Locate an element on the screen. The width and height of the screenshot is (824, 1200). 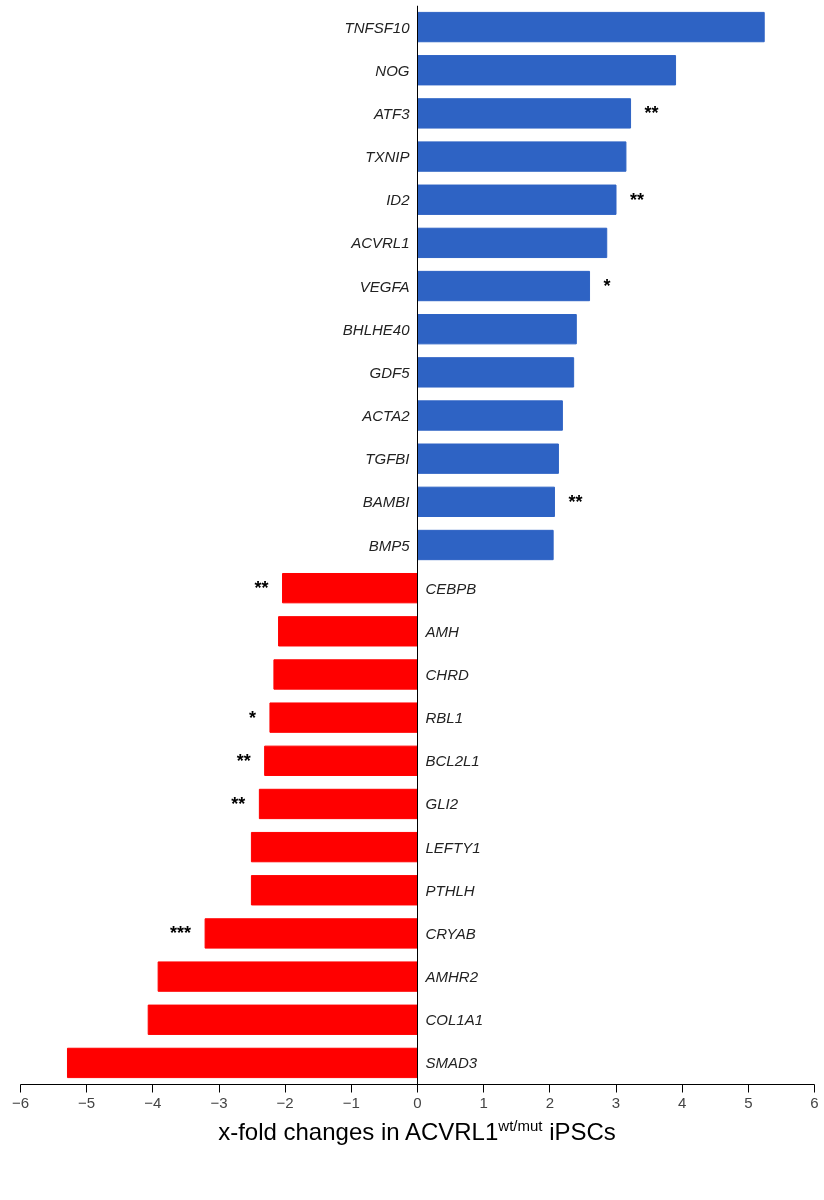
x-tick-label: 4 is located at coordinates (682, 1102).